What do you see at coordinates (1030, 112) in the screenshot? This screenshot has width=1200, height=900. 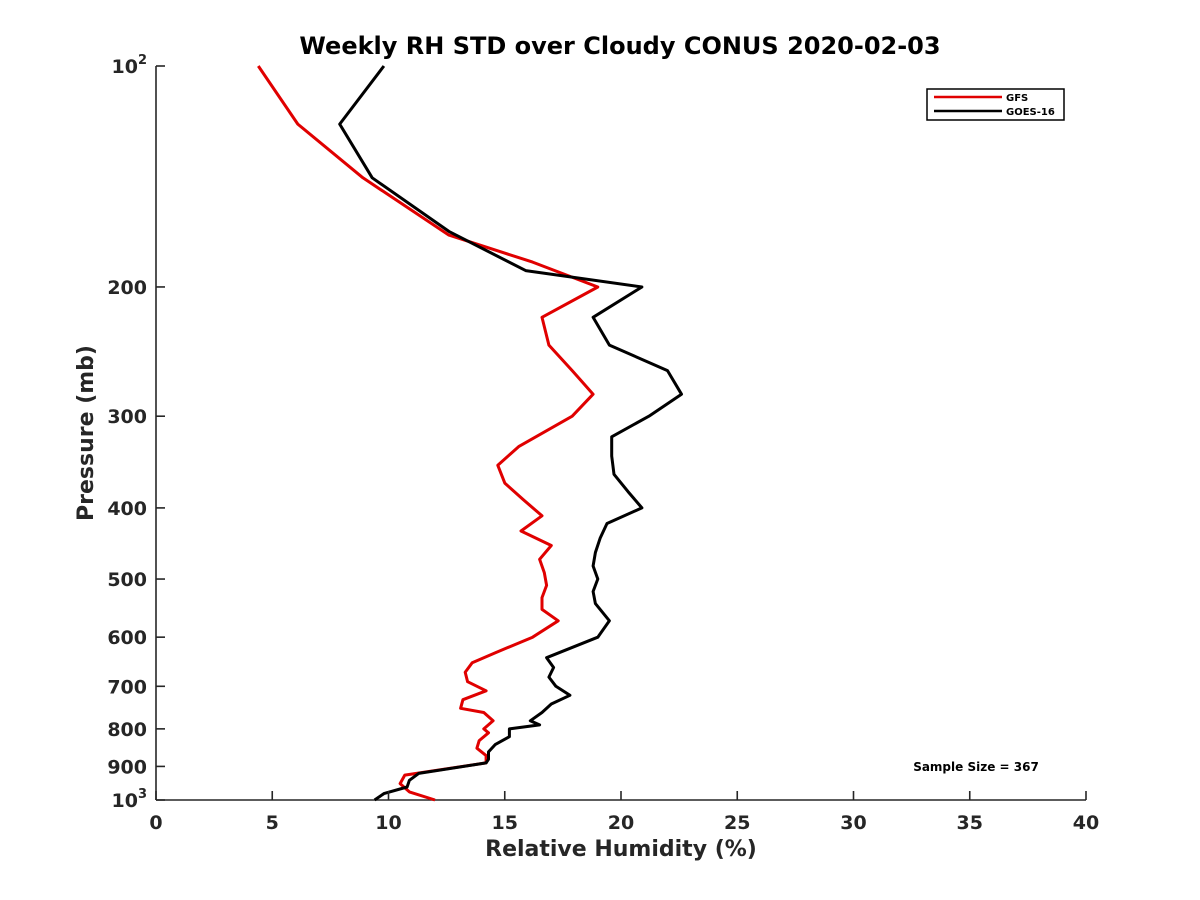 I see `legend-label-goes-16: GOES-16` at bounding box center [1030, 112].